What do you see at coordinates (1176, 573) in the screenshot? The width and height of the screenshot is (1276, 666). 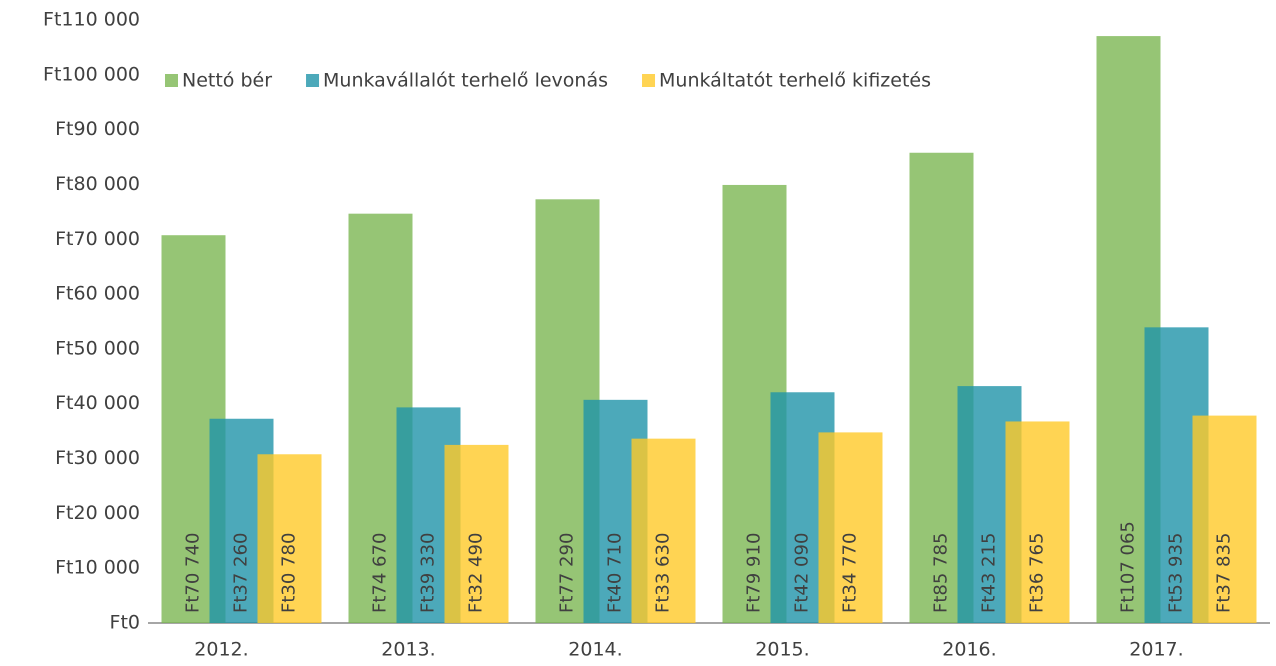 I see `data-label: Ft53 935` at bounding box center [1176, 573].